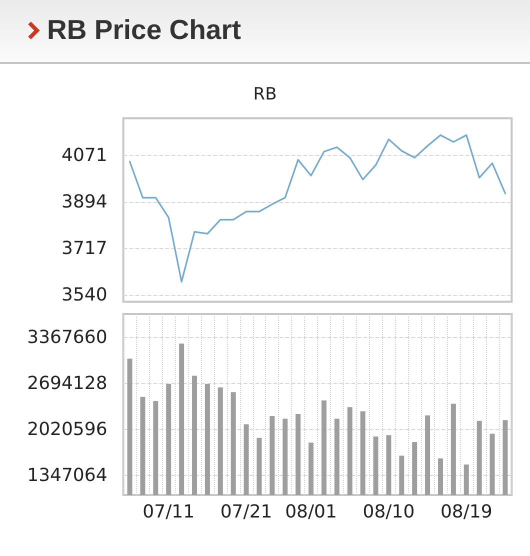 The height and width of the screenshot is (556, 530). What do you see at coordinates (84, 155) in the screenshot?
I see `y-tick-label: 4071` at bounding box center [84, 155].